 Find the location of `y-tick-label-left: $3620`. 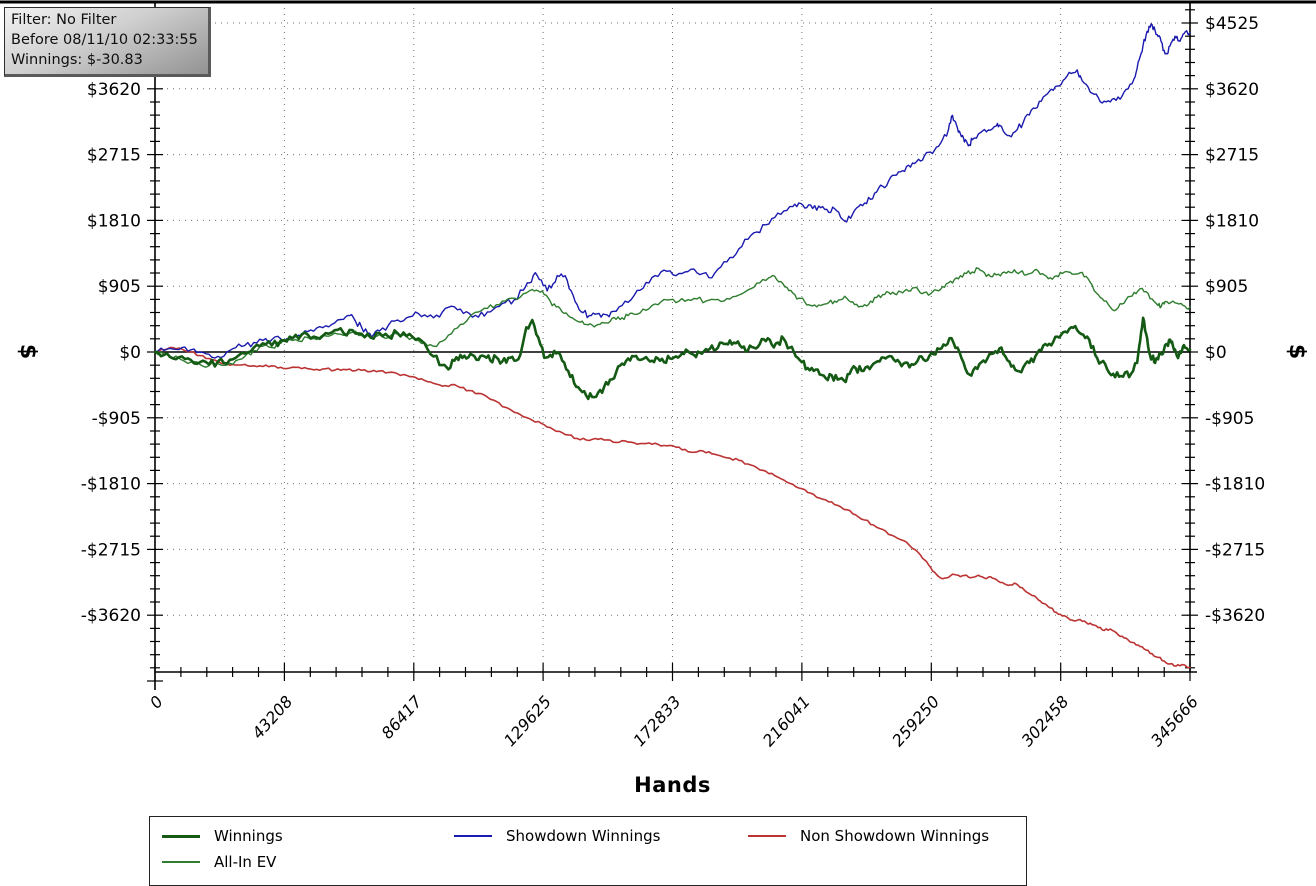

y-tick-label-left: $3620 is located at coordinates (114, 90).